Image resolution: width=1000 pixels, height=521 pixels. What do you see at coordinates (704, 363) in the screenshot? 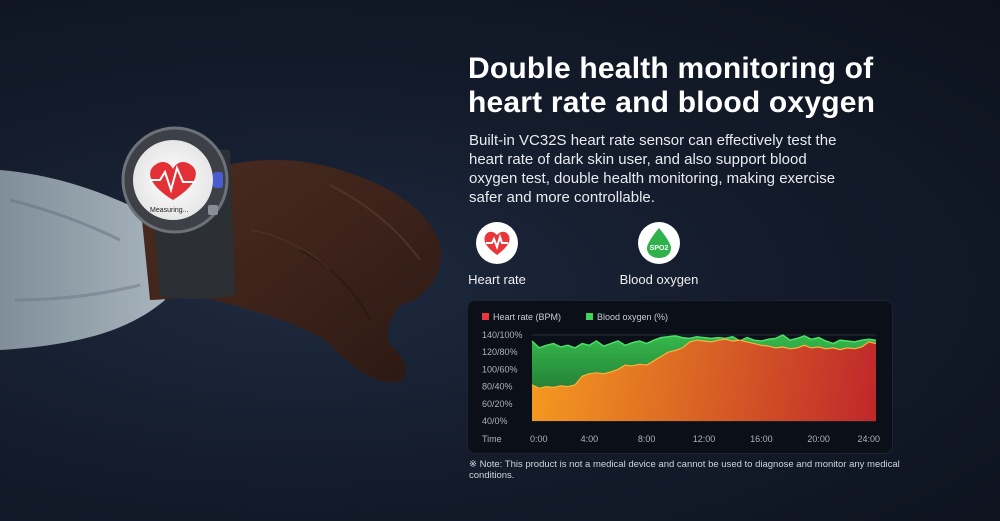
I see `heart-rate-line` at bounding box center [704, 363].